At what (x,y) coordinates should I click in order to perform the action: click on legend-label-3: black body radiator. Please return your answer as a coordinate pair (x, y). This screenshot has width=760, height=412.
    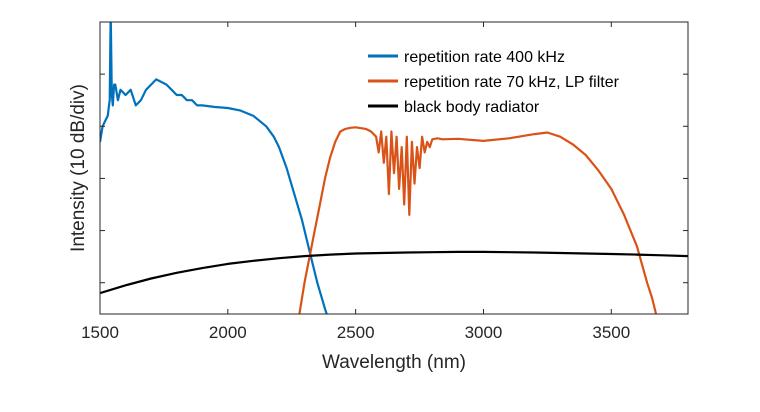
    Looking at the image, I should click on (472, 107).